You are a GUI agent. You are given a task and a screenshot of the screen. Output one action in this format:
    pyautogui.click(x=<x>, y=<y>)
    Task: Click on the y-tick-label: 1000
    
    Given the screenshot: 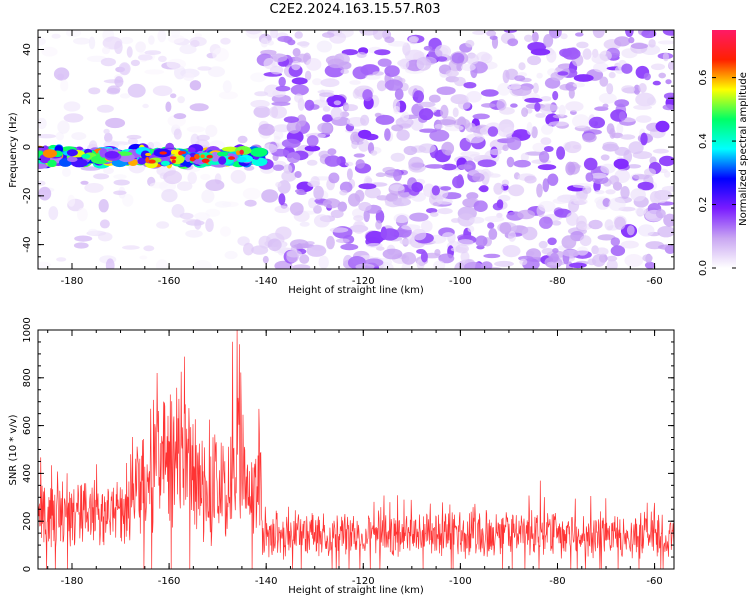 What is the action you would take?
    pyautogui.click(x=27, y=329)
    